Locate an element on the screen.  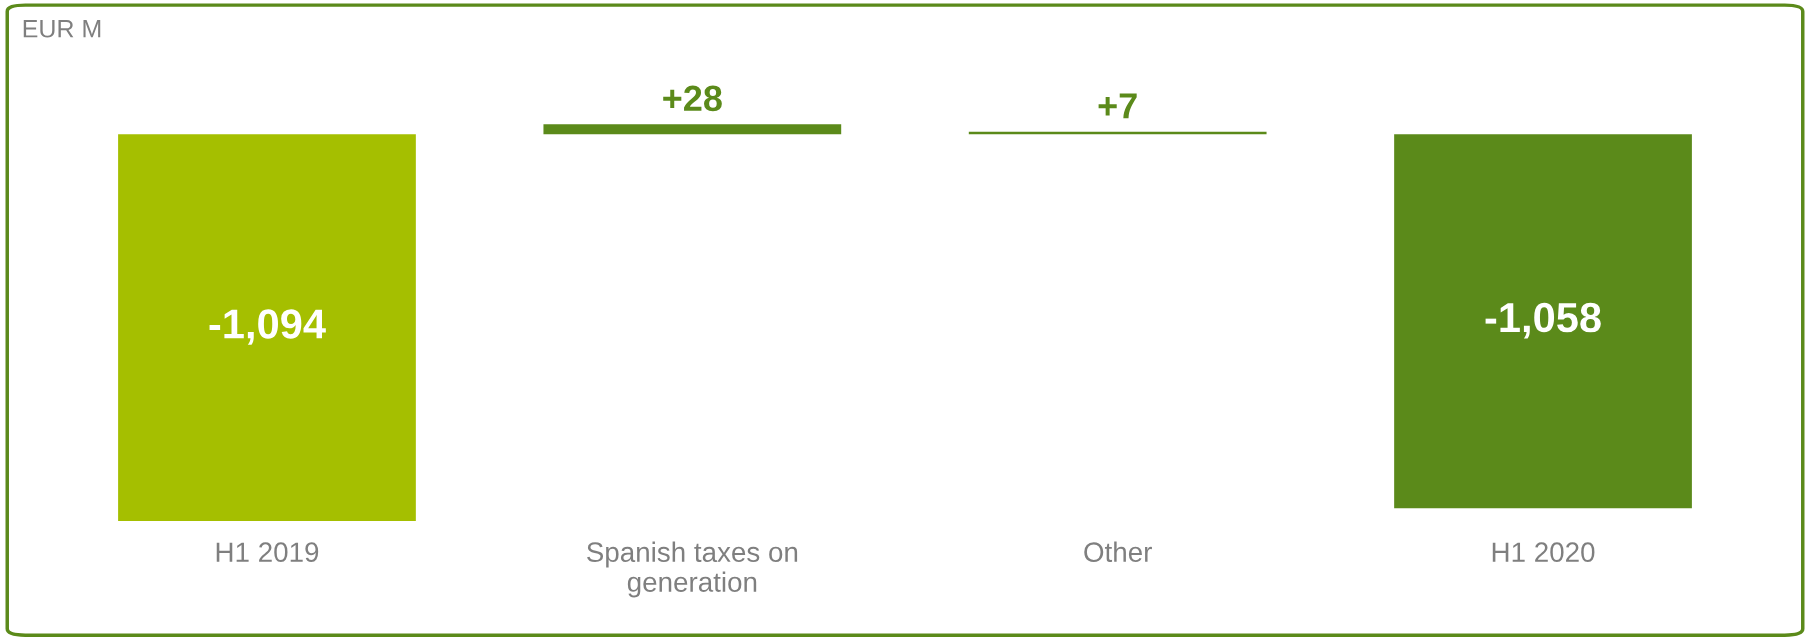
x-tick-label: H1 2019 is located at coordinates (267, 552).